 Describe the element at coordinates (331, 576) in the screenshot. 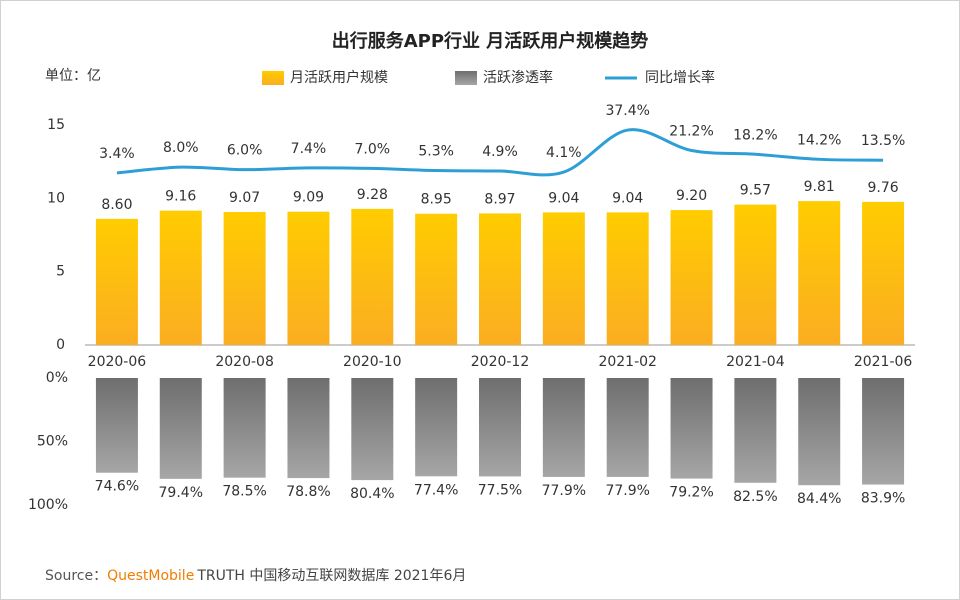

I see `source-text: TRUTH 中国移动互联网数据库 2021年6月` at that location.